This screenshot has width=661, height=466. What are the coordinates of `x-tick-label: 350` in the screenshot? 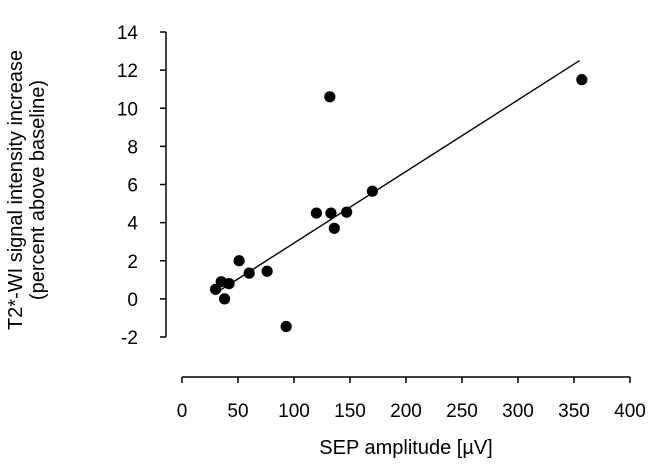 It's located at (574, 411).